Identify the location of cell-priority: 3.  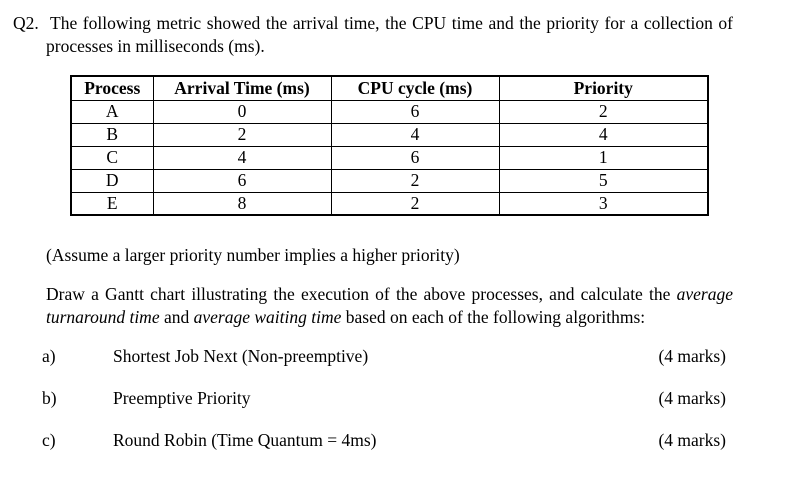
(603, 203).